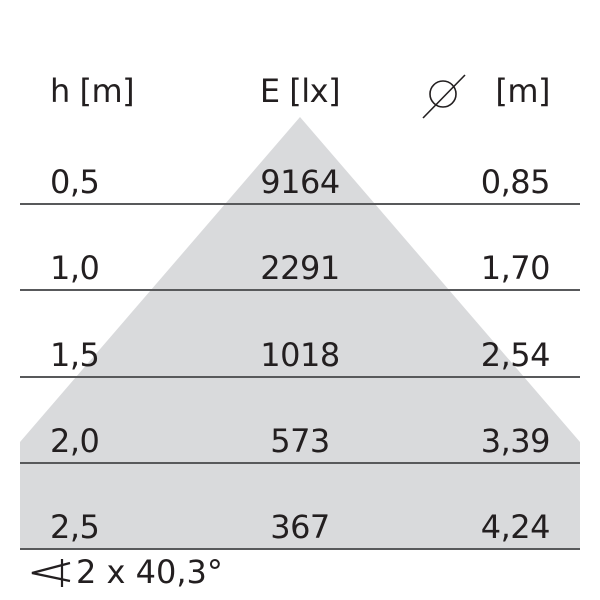 This screenshot has width=600, height=600. Describe the element at coordinates (515, 355) in the screenshot. I see `row-3-diameter: 2,54` at that location.